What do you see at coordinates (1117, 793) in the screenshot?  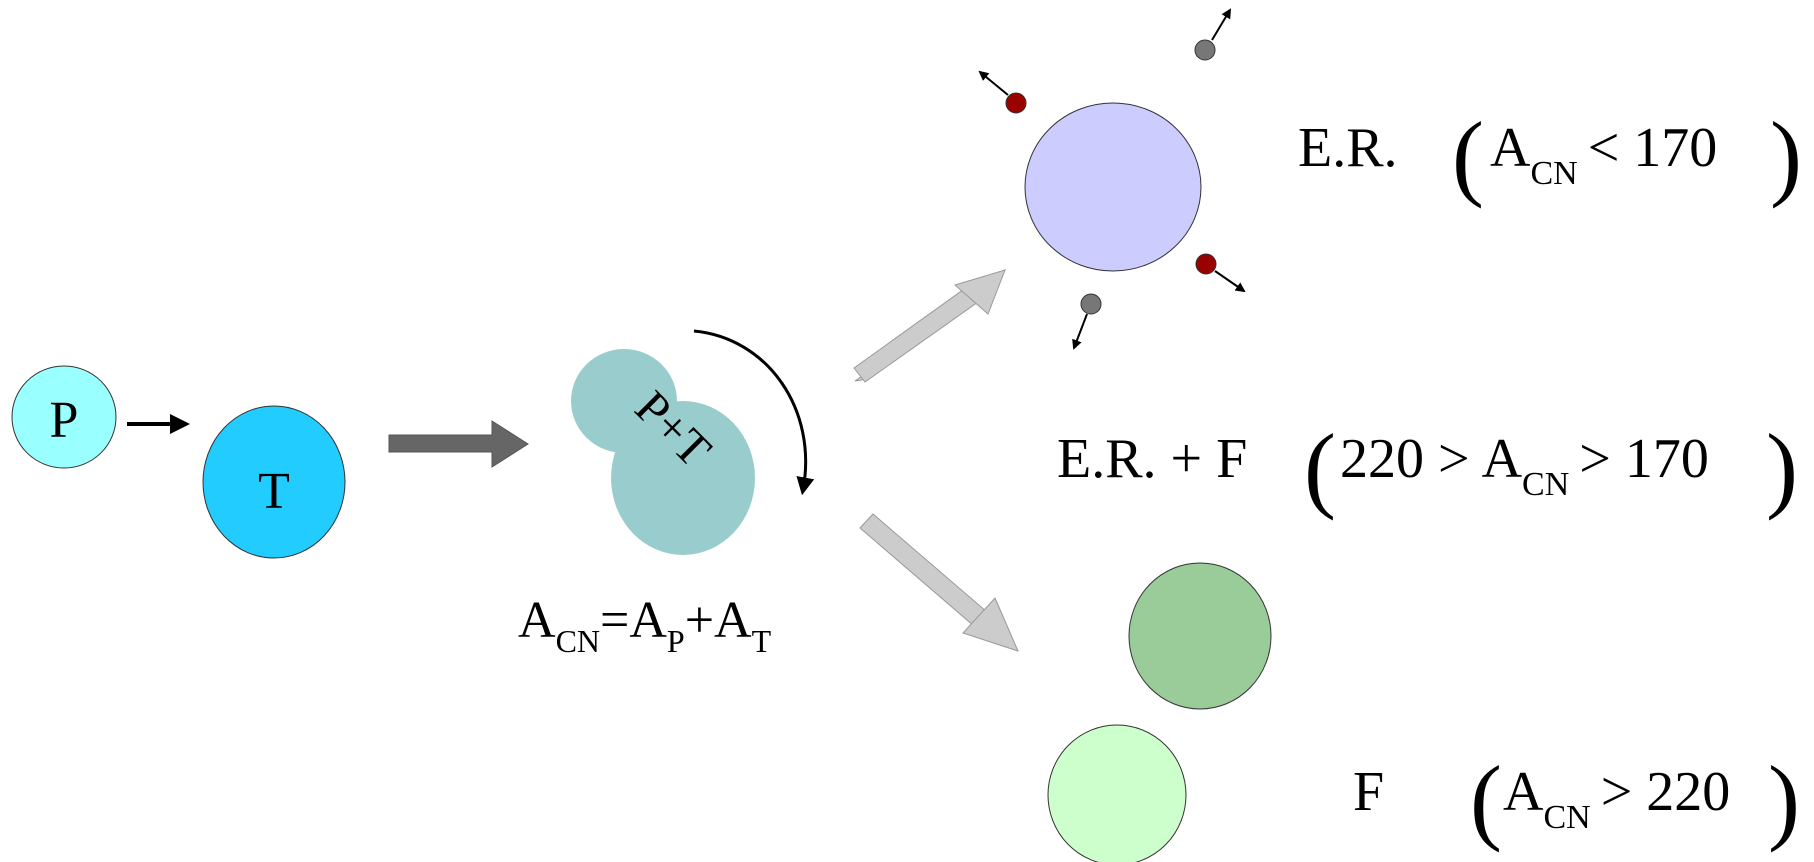 I see `fission-fragment-light` at bounding box center [1117, 793].